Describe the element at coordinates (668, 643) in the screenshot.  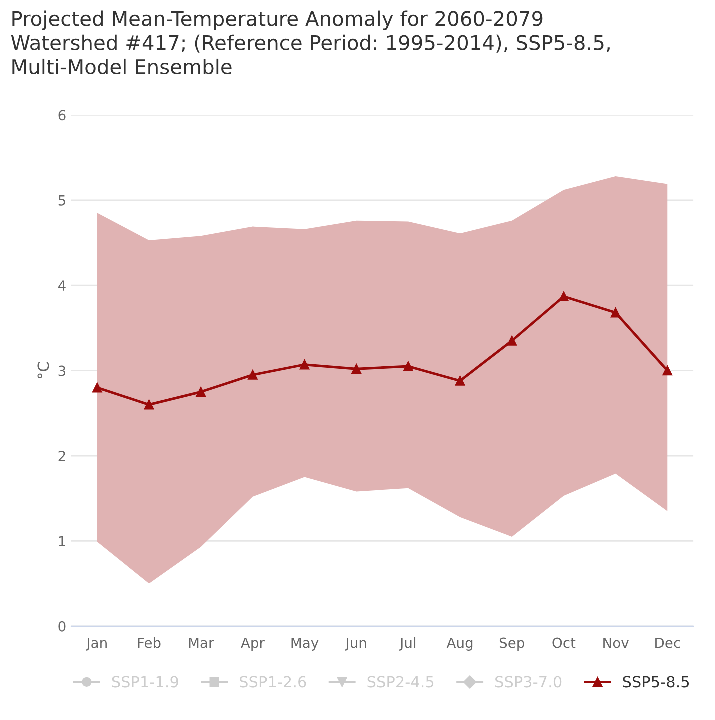
I see `x-tick-label: Dec` at that location.